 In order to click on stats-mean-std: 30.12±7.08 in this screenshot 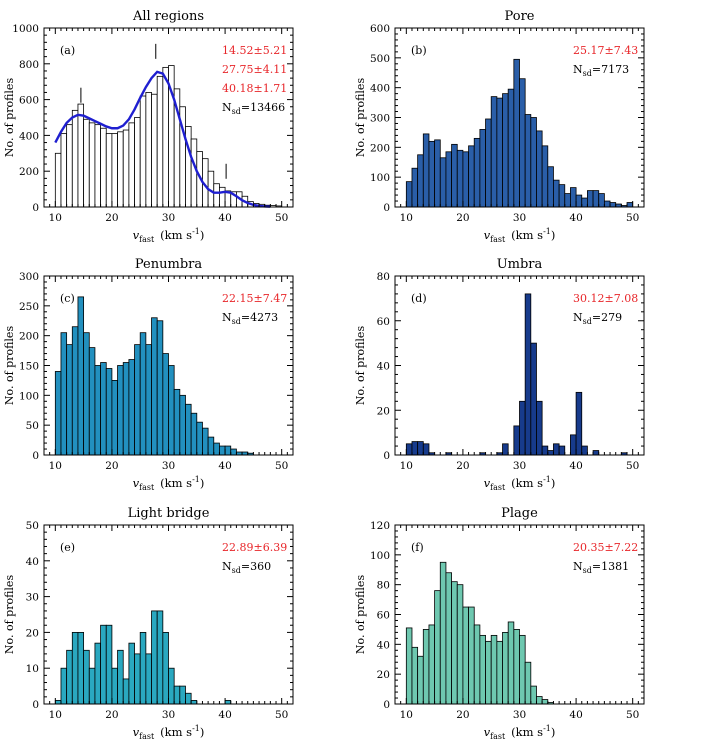, I will do `click(605, 298)`.